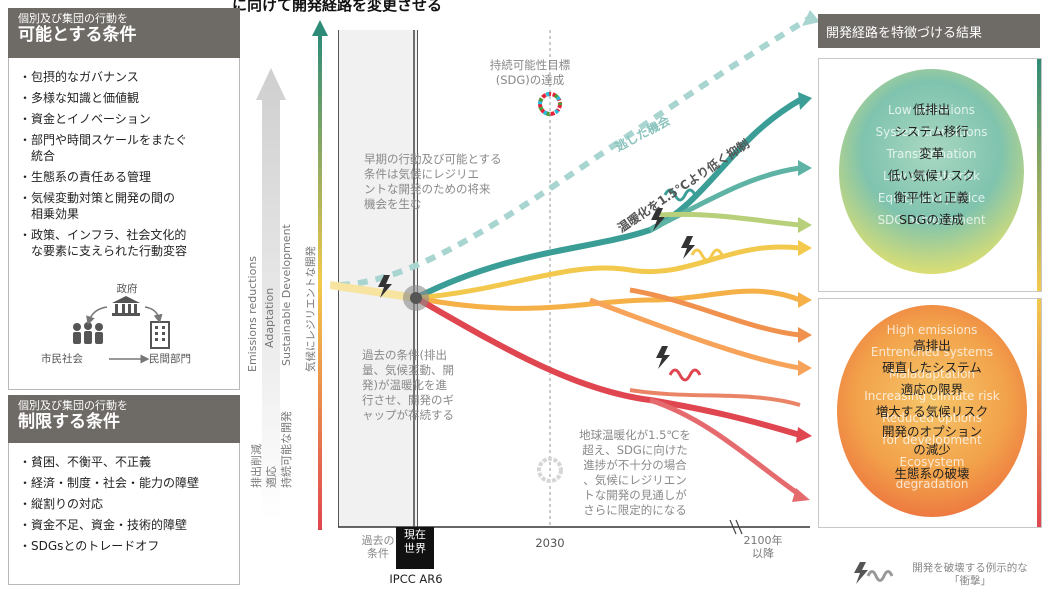 Image resolution: width=1048 pixels, height=592 pixels. I want to click on label-adaptation: Adaptation, so click(269, 317).